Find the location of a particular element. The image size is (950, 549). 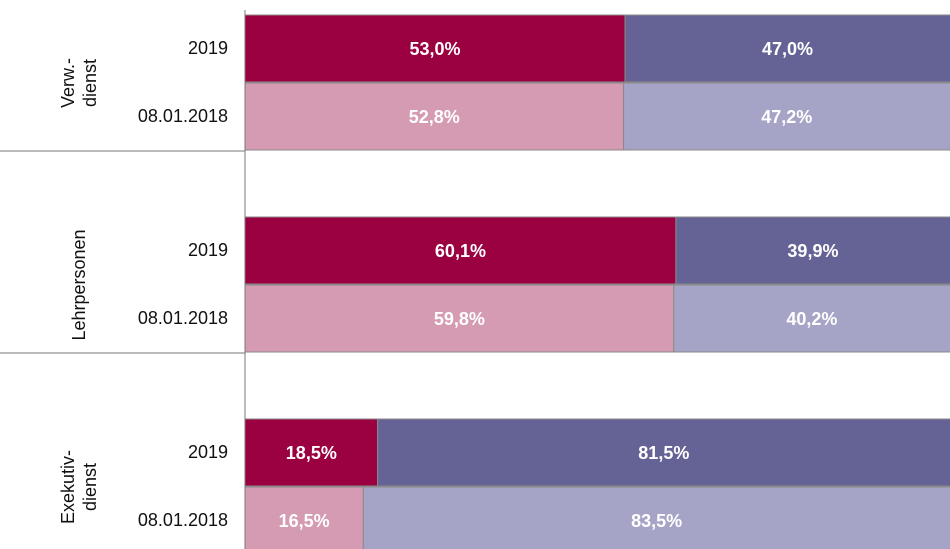

value-label: 39,9% is located at coordinates (812, 251).